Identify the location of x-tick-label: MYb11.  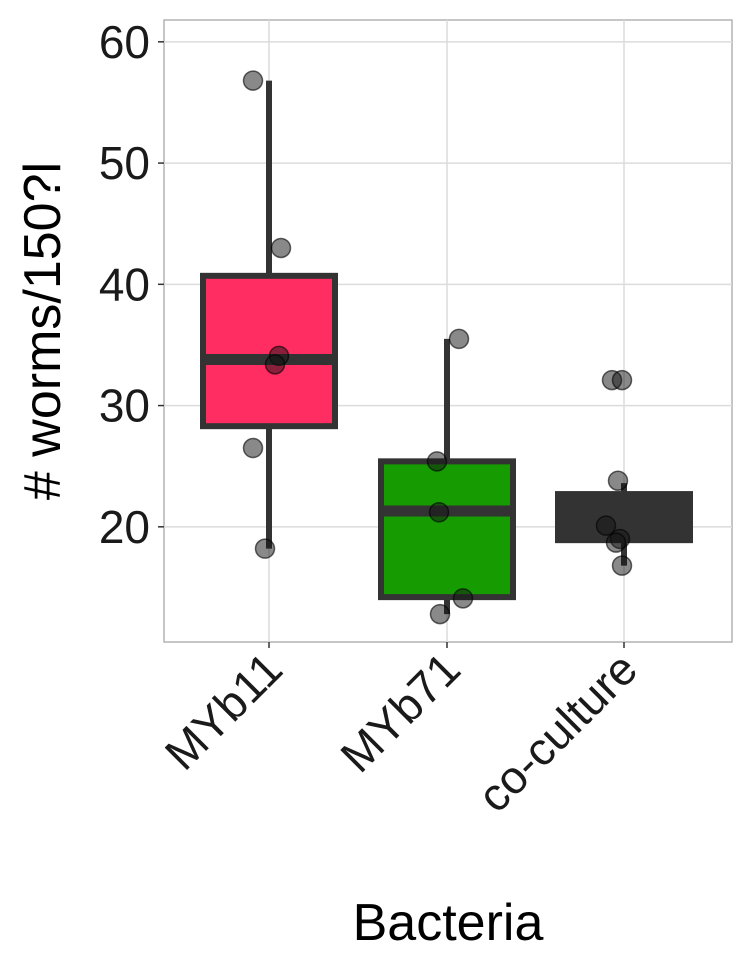
(223, 710).